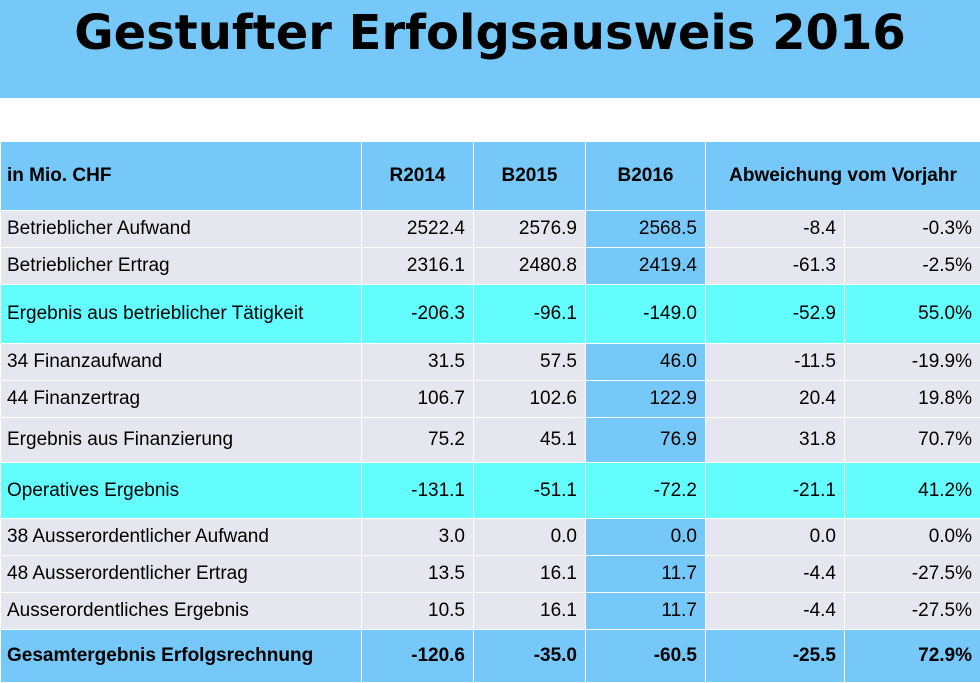  I want to click on cell-b2016: -72.2, so click(646, 491).